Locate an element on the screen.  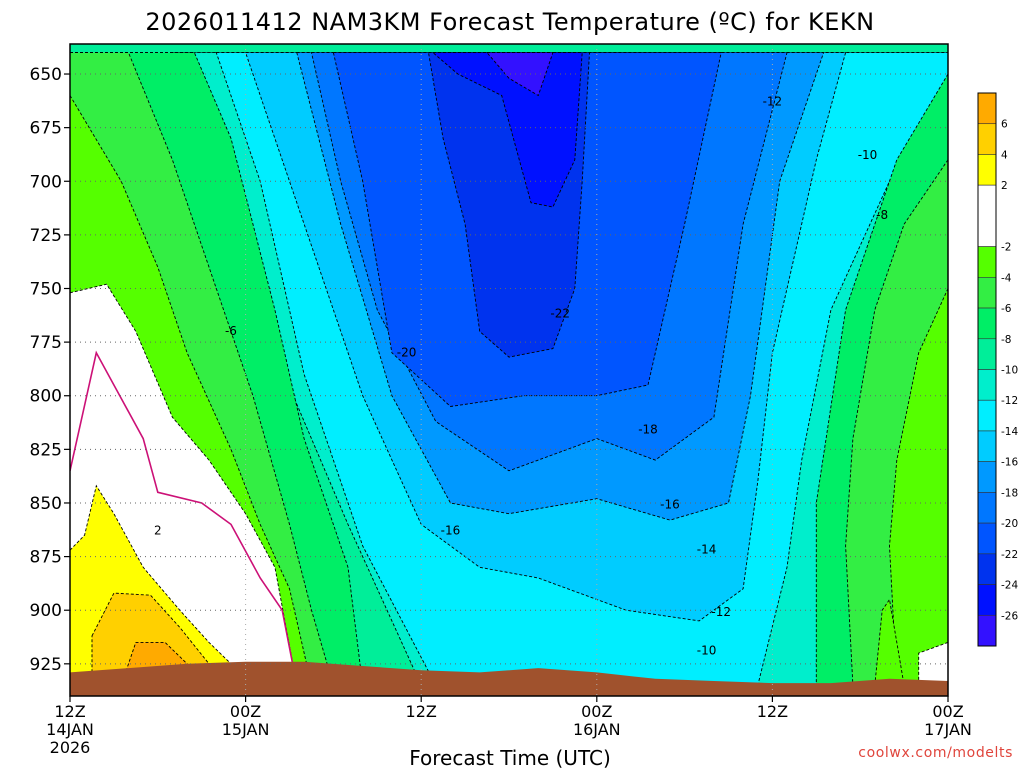
y-tick-label: 900 is located at coordinates (46, 611).